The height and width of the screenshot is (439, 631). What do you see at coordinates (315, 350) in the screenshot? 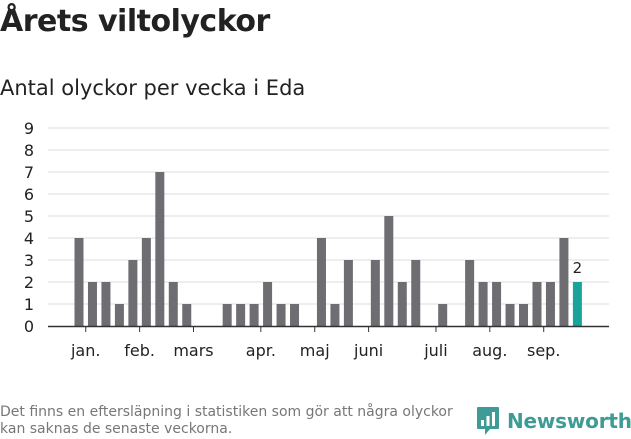
I see `x-tick-label: maj` at bounding box center [315, 350].